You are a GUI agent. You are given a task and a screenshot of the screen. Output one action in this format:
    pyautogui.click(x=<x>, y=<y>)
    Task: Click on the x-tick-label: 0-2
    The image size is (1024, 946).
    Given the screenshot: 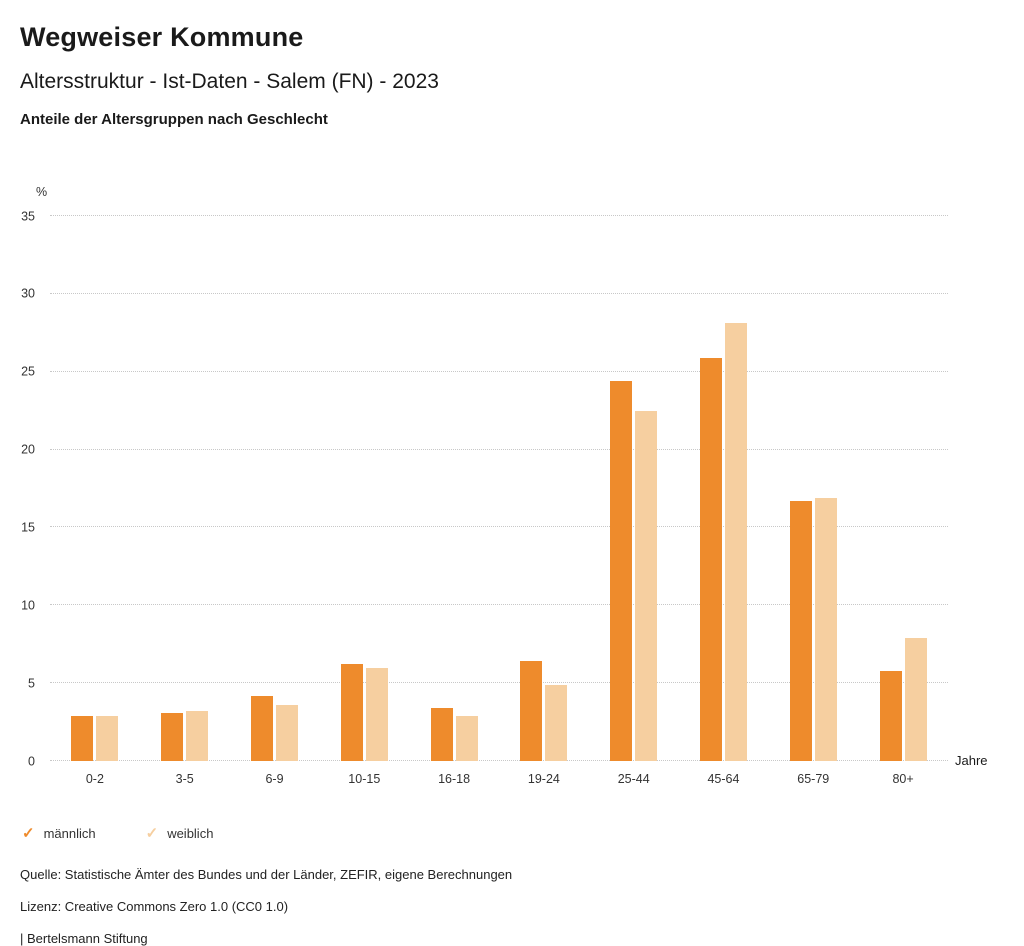 What is the action you would take?
    pyautogui.click(x=94, y=779)
    